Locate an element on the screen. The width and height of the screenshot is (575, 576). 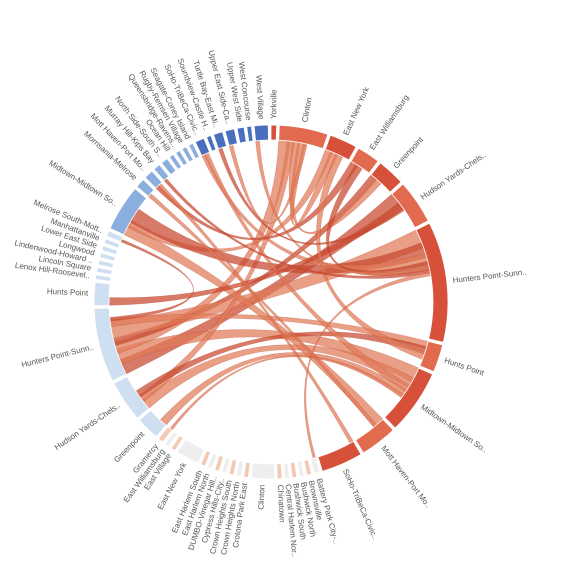
segment-label: Mott Haven-Port Mo.. is located at coordinates (406, 477).